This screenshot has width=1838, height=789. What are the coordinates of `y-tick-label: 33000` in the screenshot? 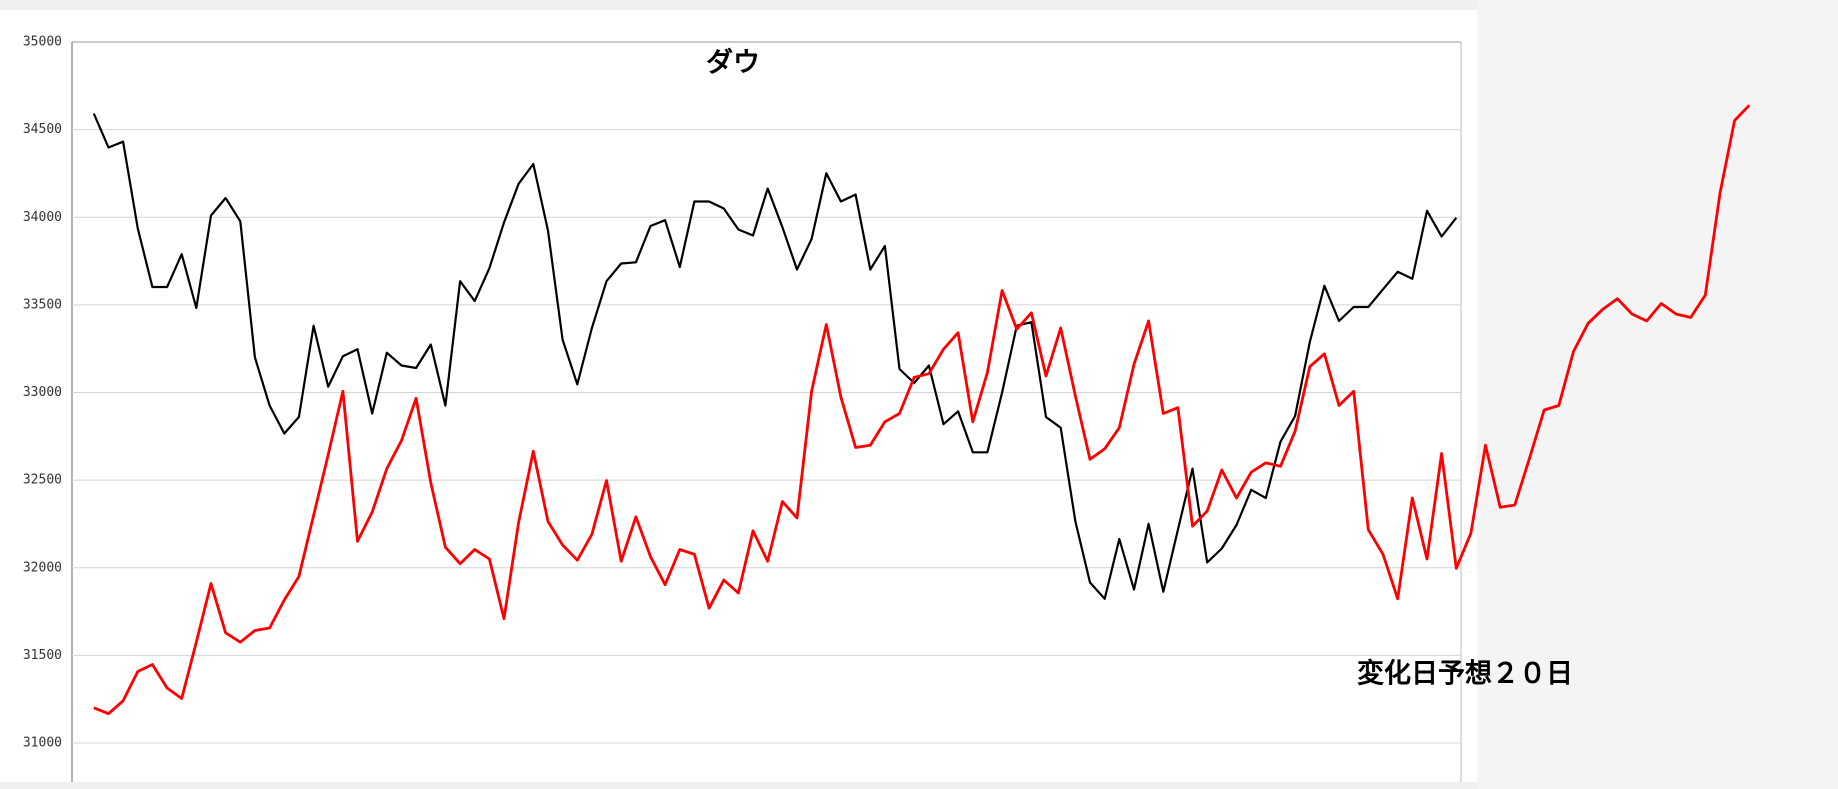 It's located at (42, 392).